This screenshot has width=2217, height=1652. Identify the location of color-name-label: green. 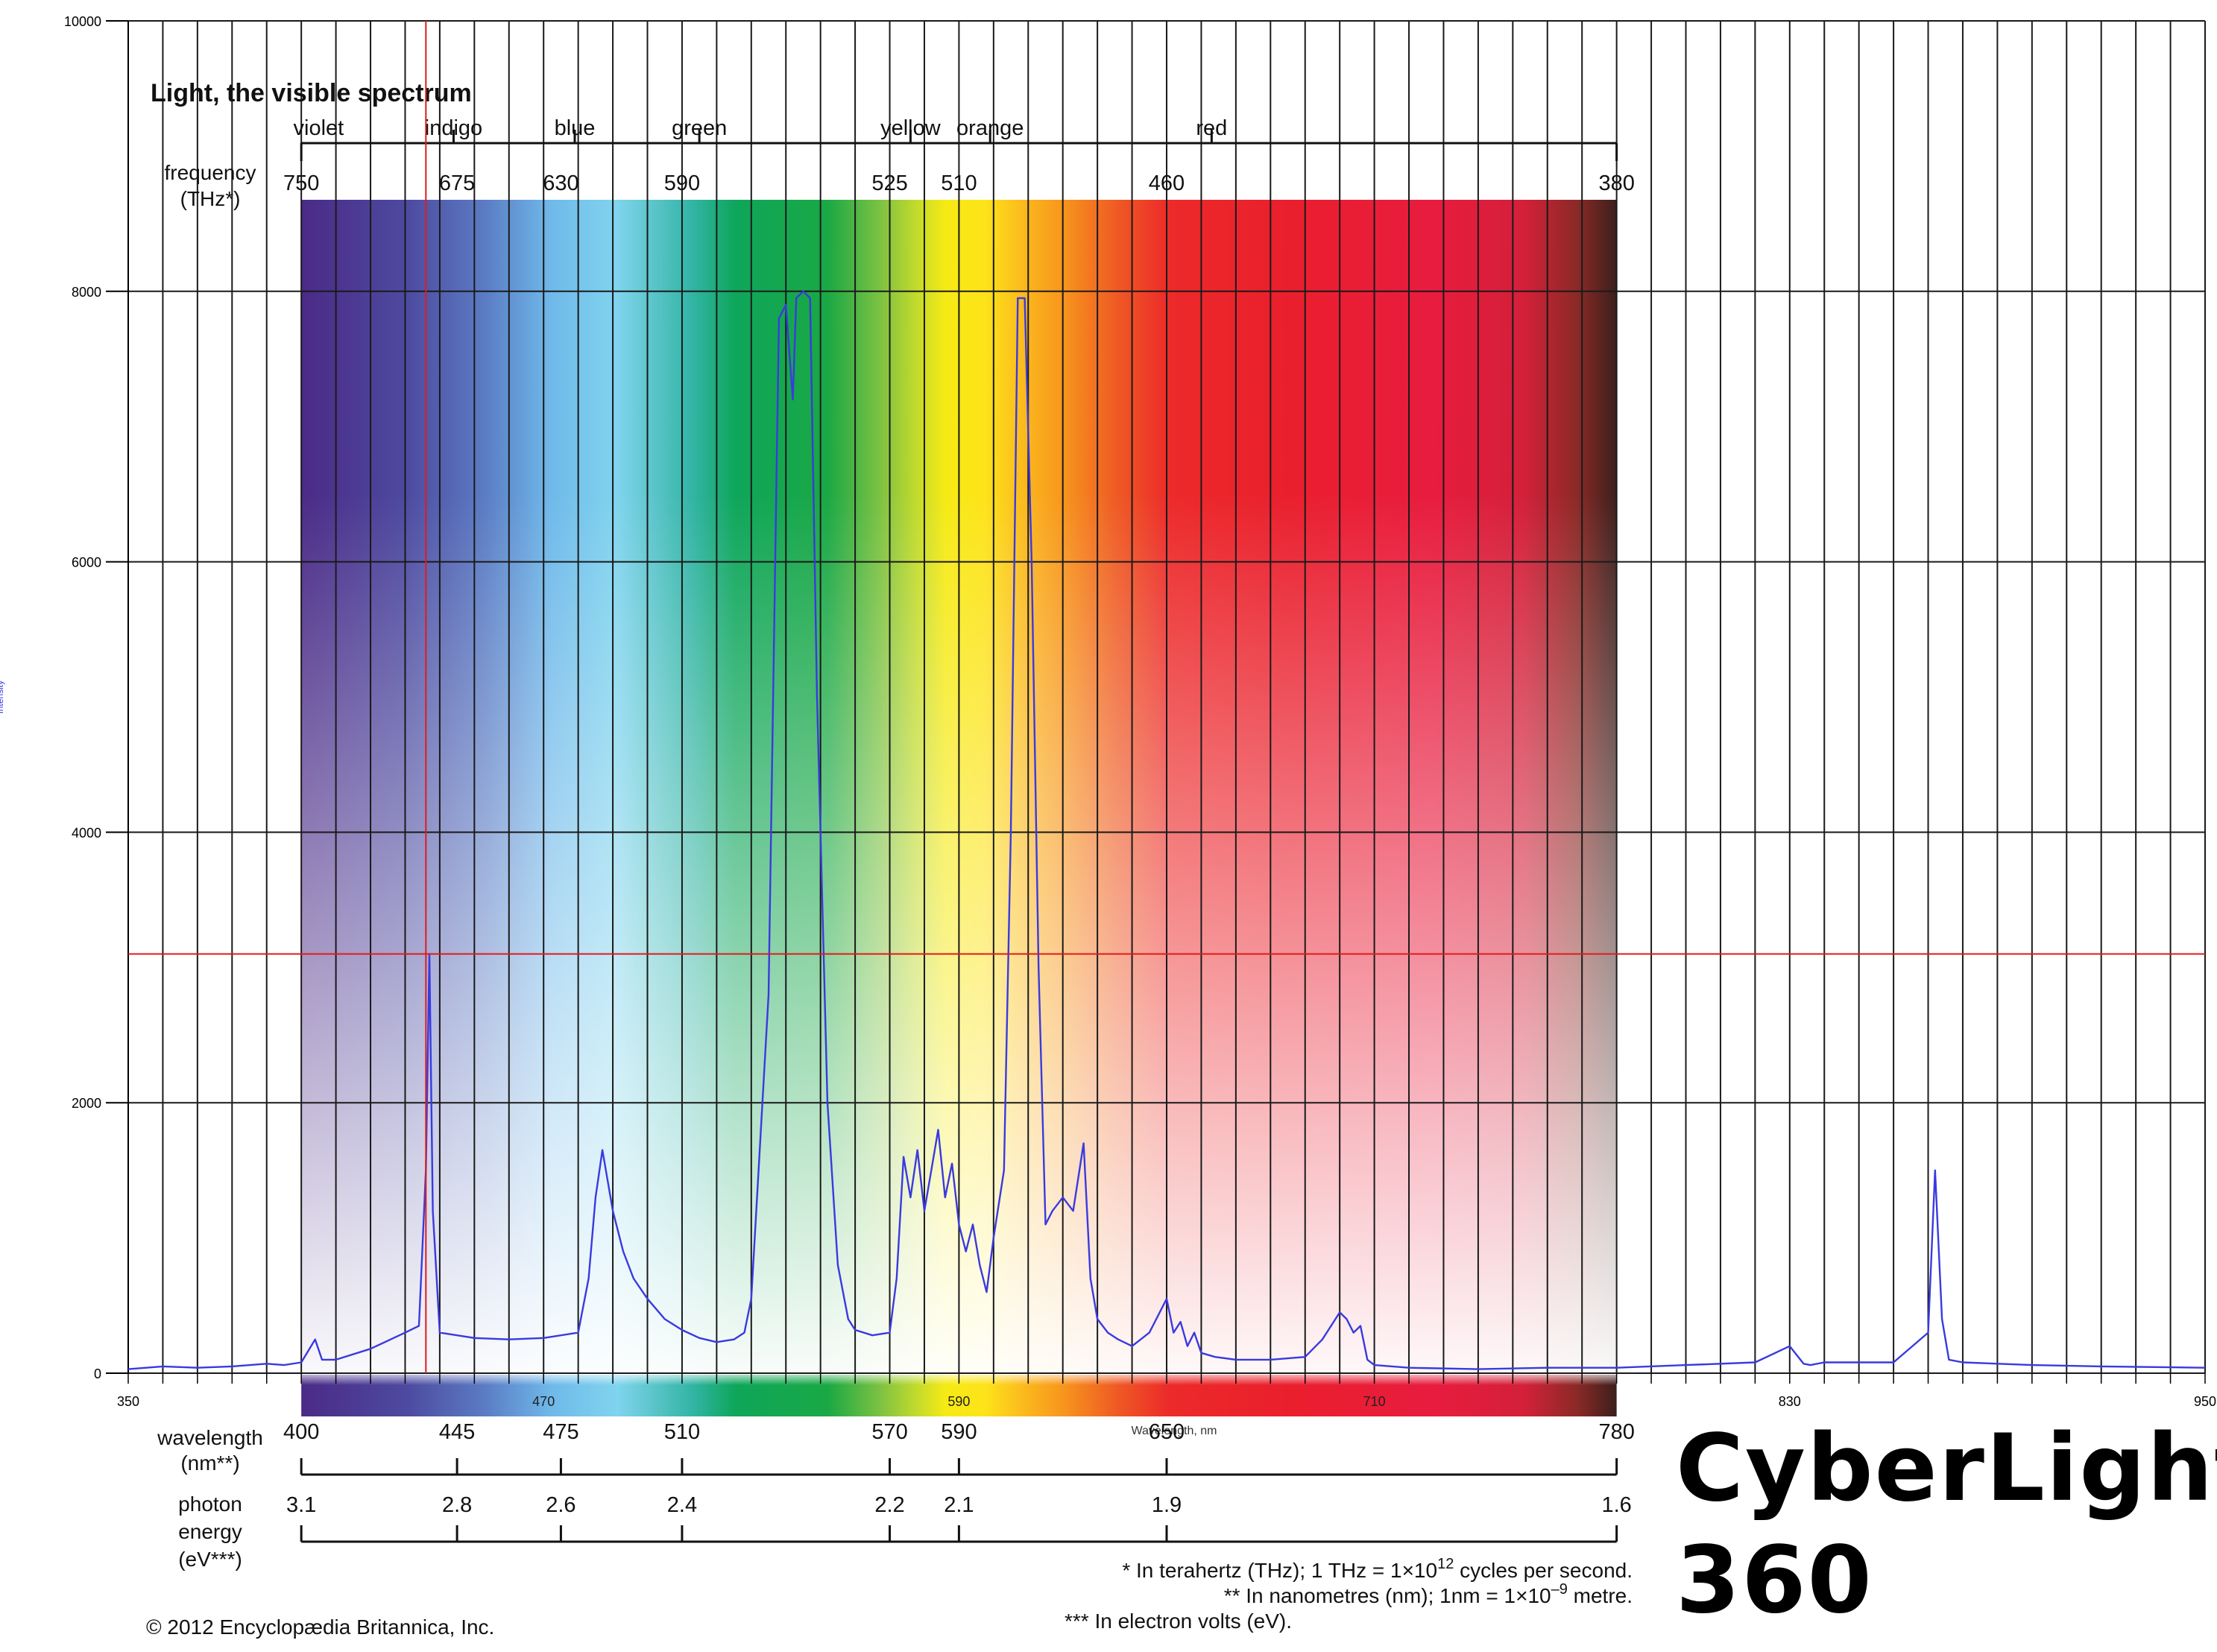
(700, 128).